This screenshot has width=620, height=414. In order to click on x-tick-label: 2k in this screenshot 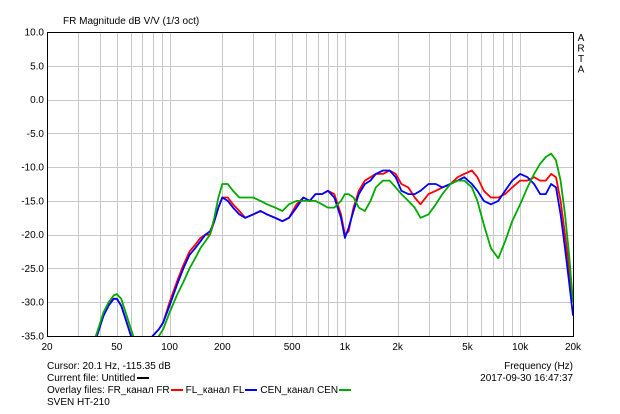, I will do `click(398, 347)`.